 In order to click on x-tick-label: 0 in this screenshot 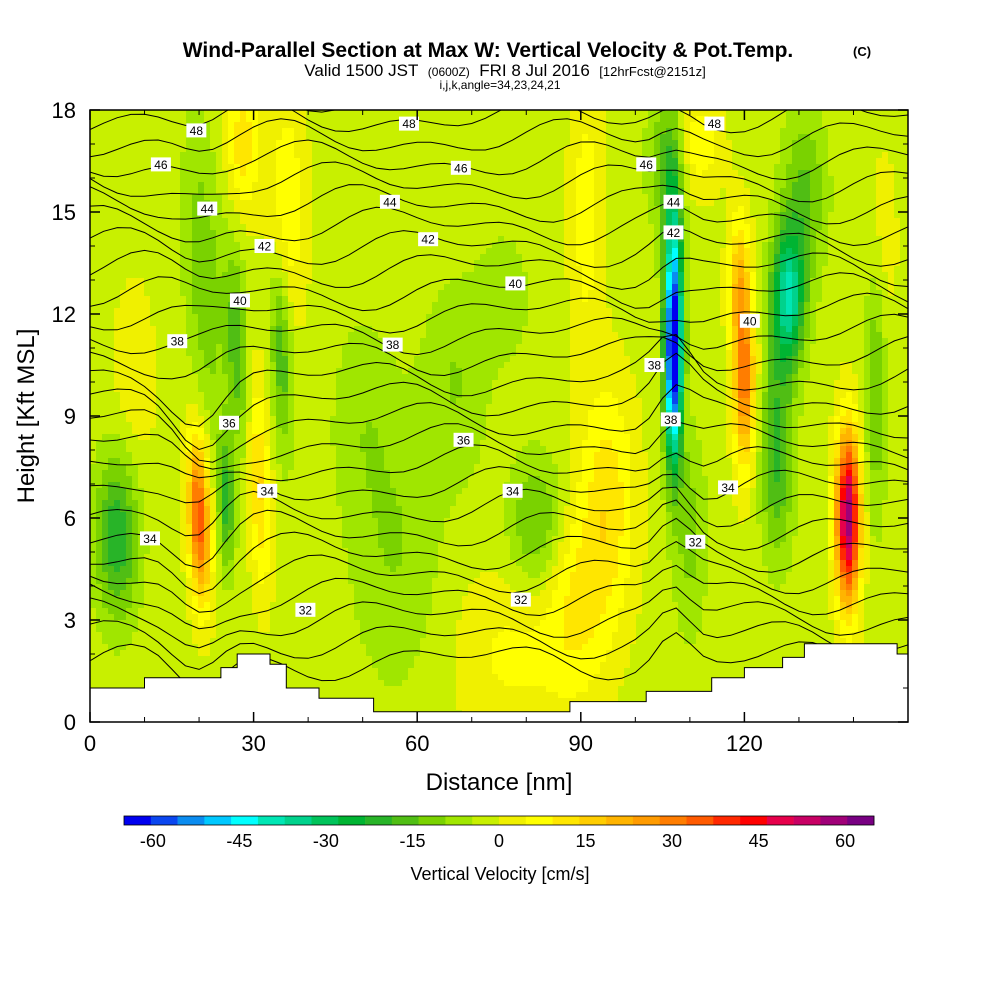, I will do `click(90, 743)`.